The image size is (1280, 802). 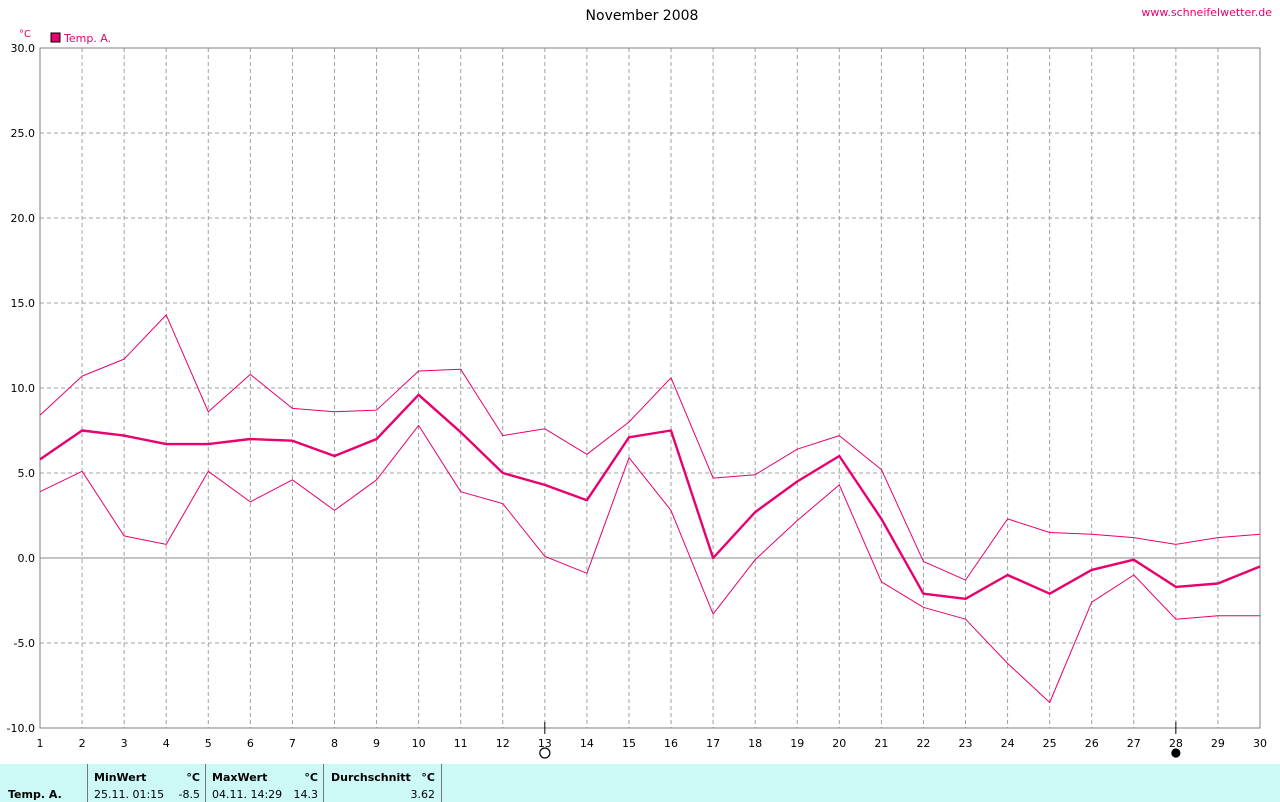 What do you see at coordinates (1092, 743) in the screenshot?
I see `x-tick-label: 26` at bounding box center [1092, 743].